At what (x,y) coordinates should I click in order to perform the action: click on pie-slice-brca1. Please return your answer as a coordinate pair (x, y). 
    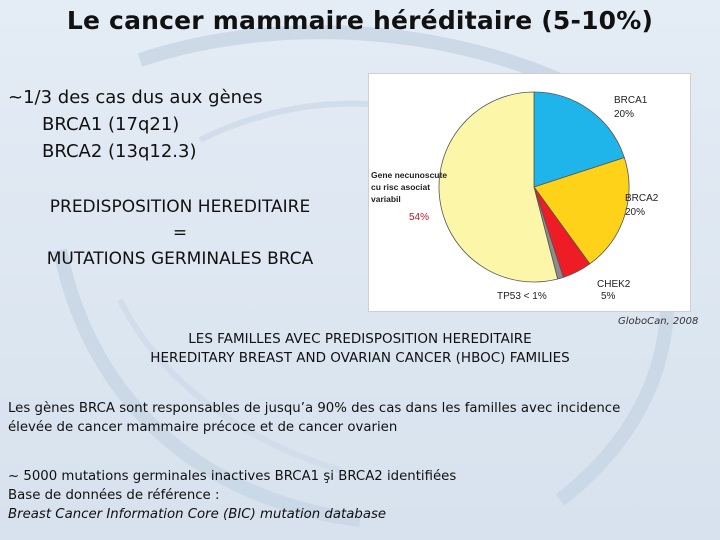
    Looking at the image, I should click on (579, 139).